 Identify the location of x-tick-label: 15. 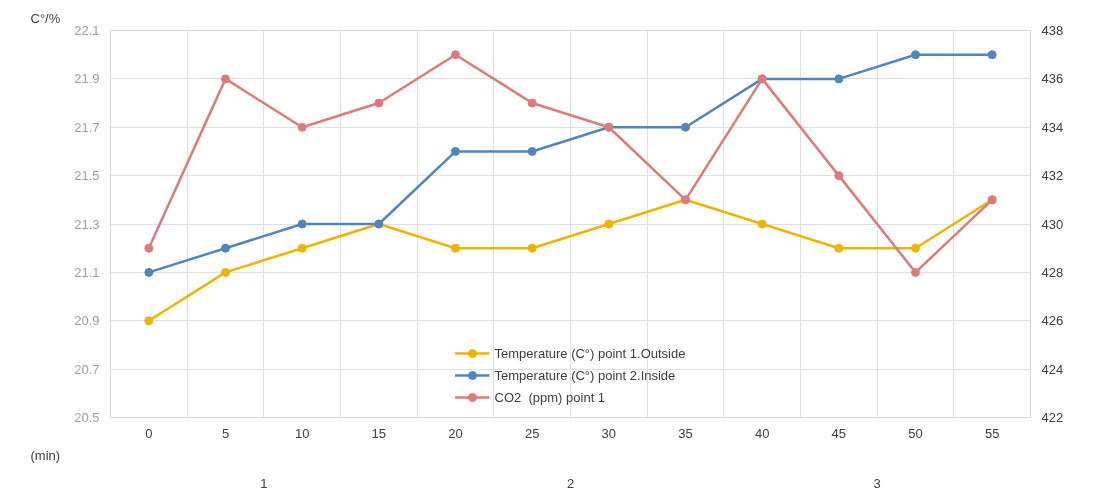
(379, 433).